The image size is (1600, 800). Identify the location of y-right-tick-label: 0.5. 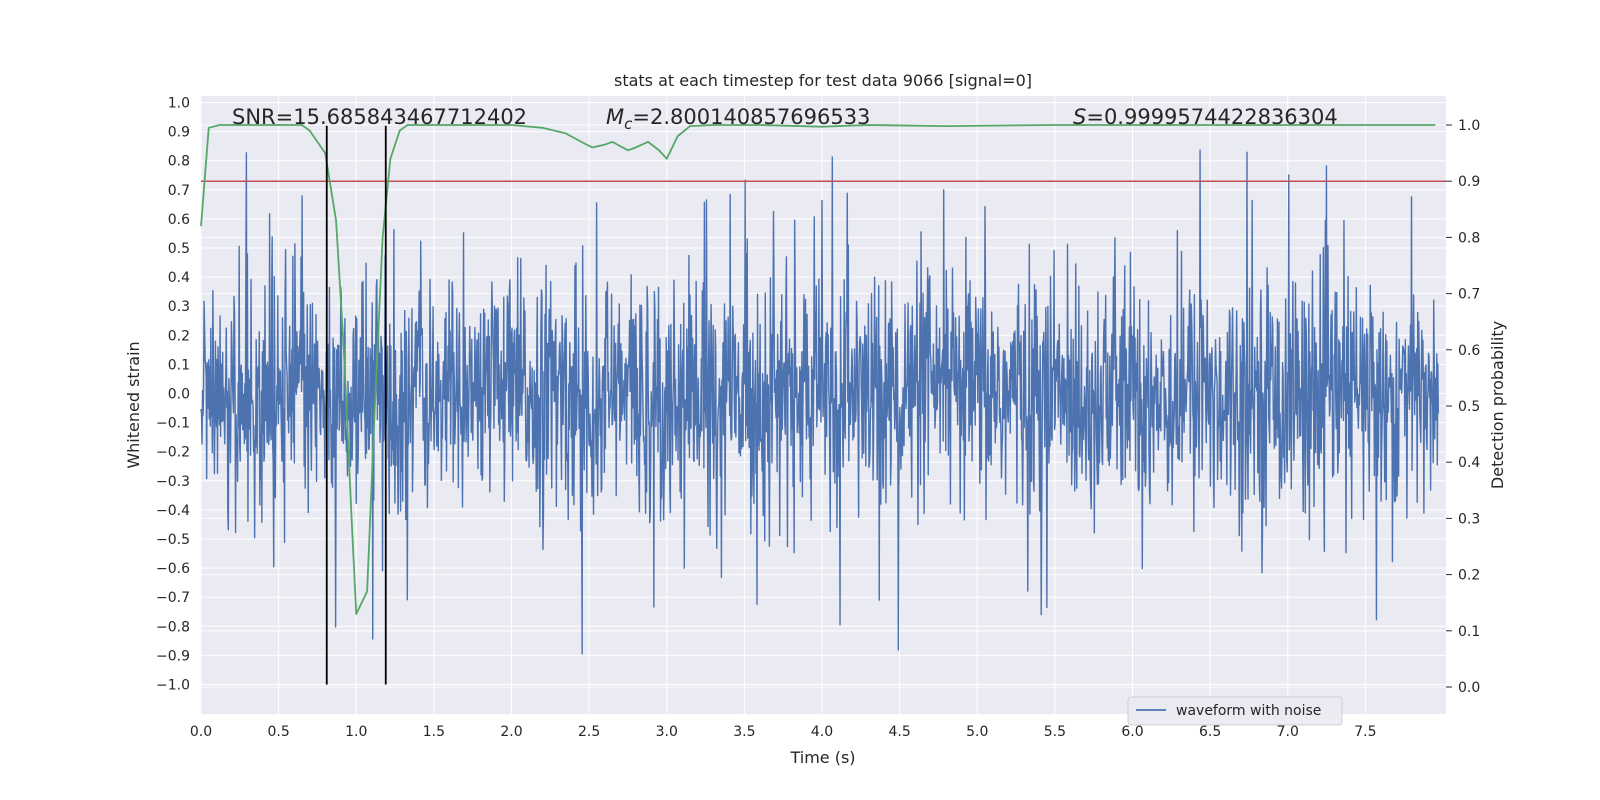
(1469, 407).